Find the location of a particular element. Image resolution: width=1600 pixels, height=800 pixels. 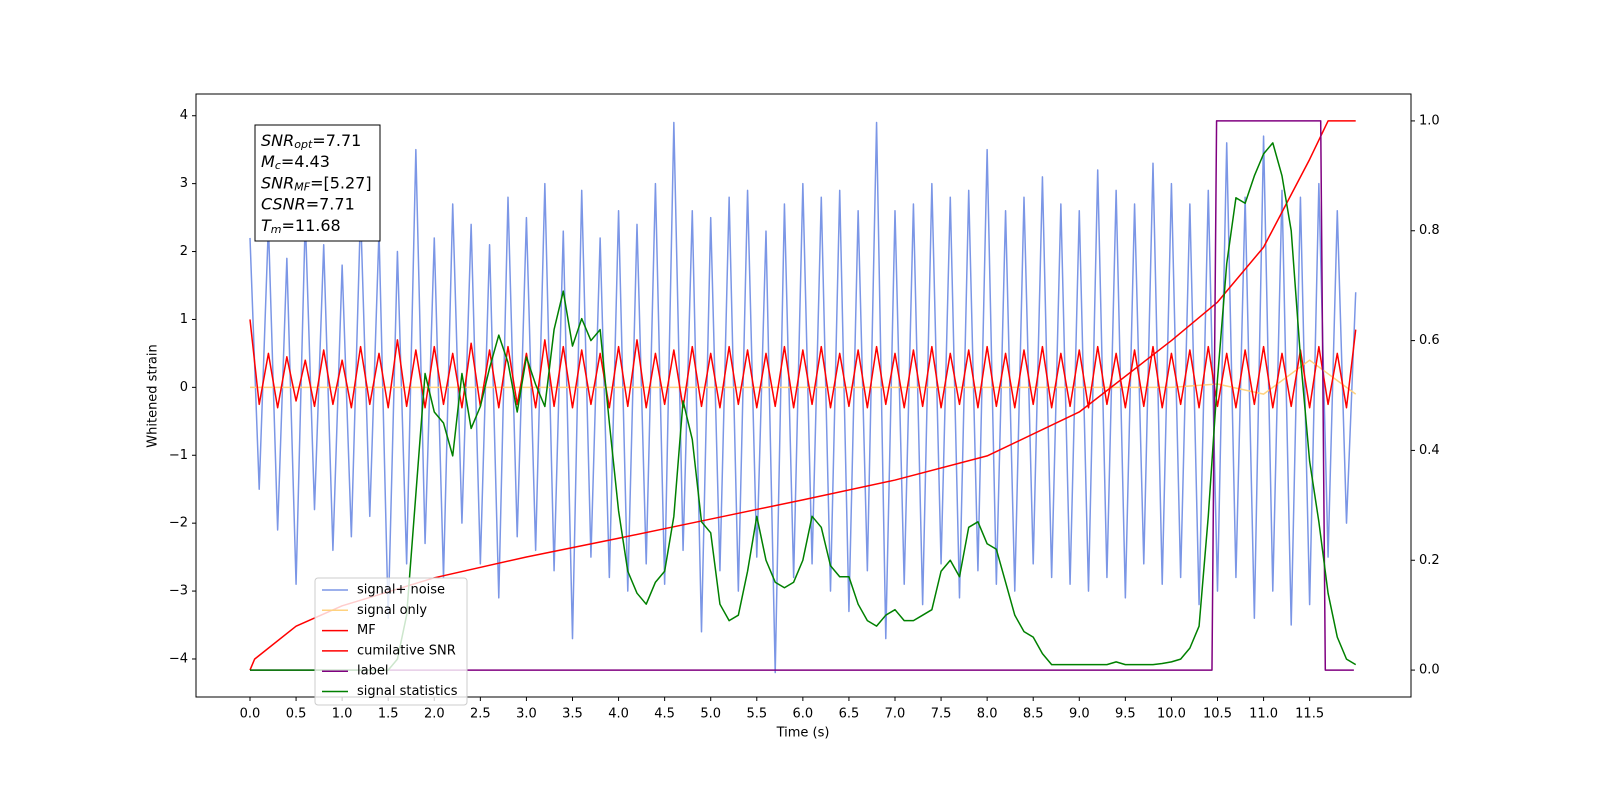

y-tick-label: 4 is located at coordinates (184, 115).